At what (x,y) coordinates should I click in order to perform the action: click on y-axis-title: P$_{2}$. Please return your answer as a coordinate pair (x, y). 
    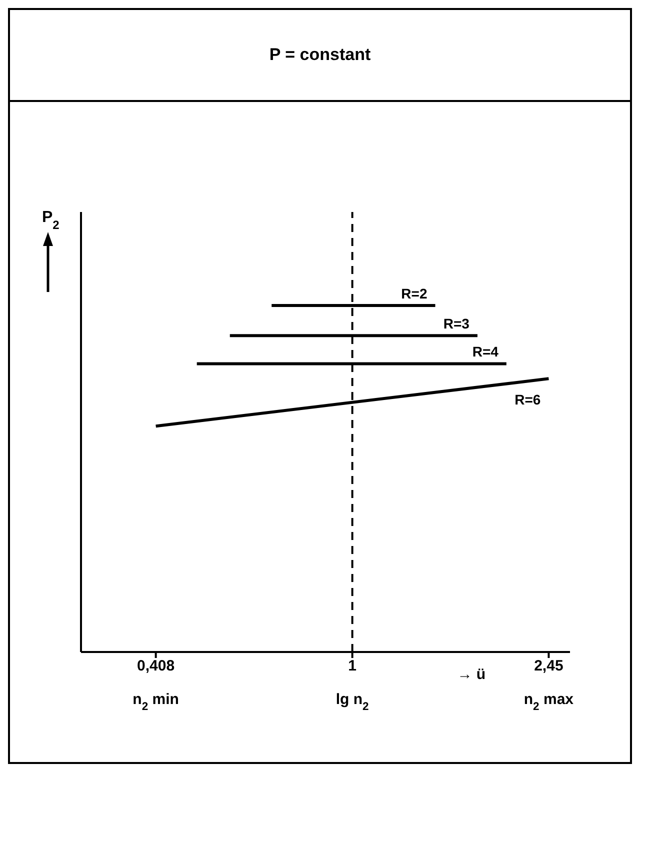
    Looking at the image, I should click on (51, 220).